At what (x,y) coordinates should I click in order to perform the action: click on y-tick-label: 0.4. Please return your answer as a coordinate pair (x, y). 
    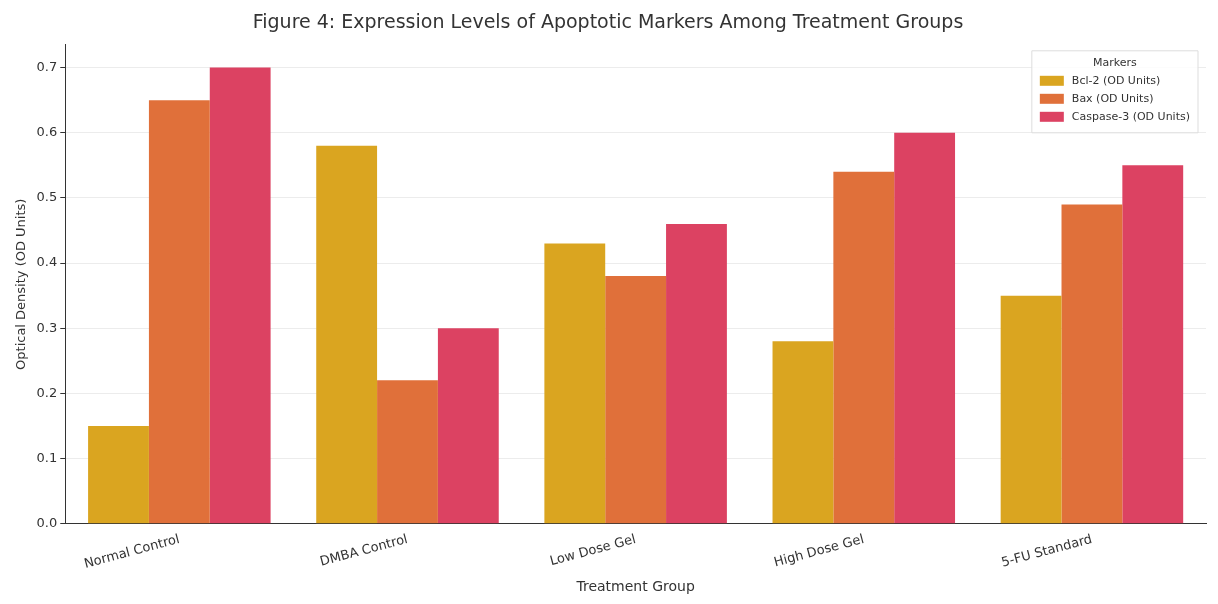
    Looking at the image, I should click on (47, 262).